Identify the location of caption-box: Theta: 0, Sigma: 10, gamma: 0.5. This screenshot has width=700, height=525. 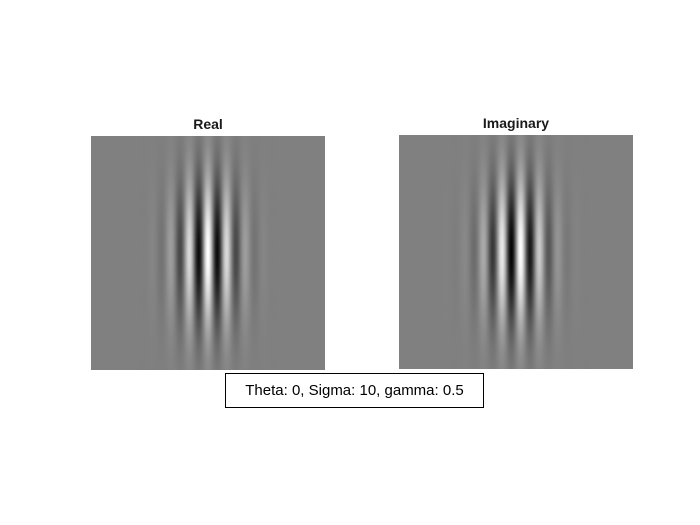
(354, 390).